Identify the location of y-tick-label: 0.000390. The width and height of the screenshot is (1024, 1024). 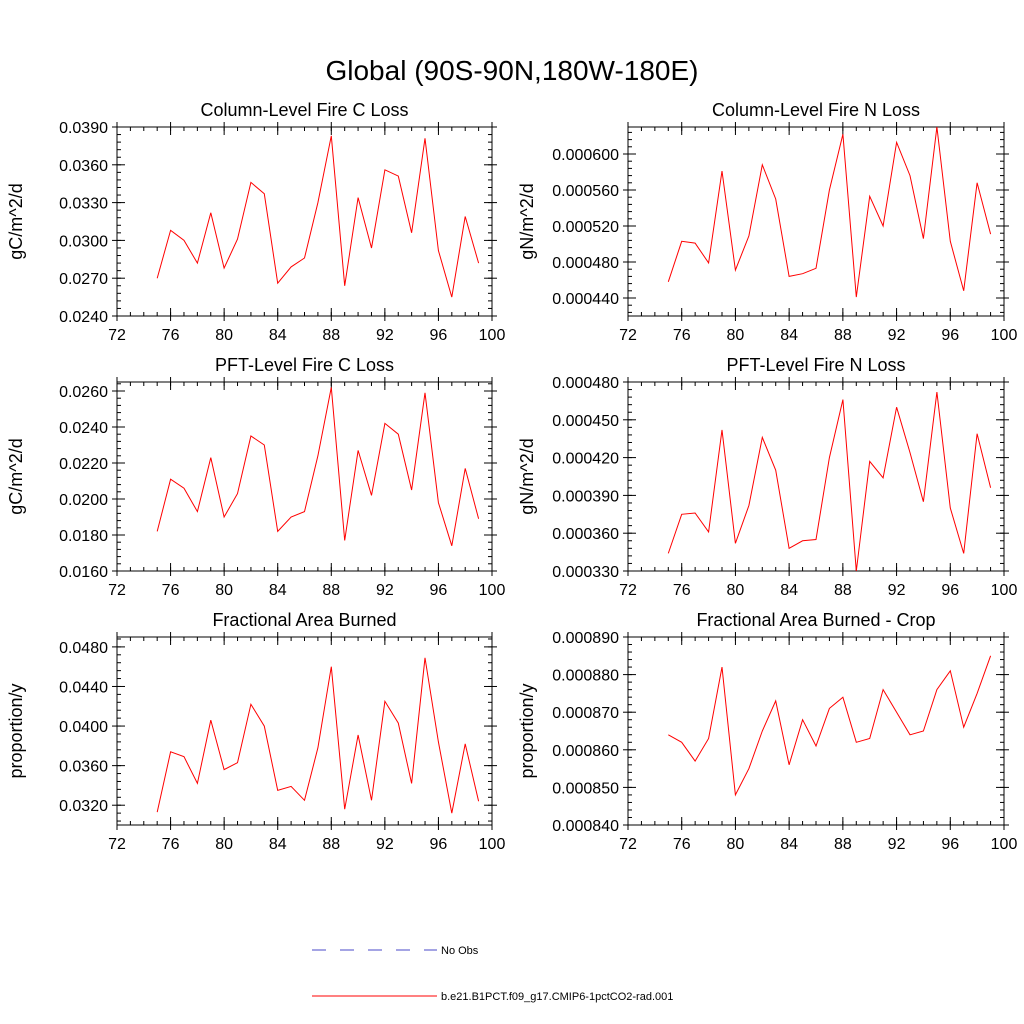
(585, 496).